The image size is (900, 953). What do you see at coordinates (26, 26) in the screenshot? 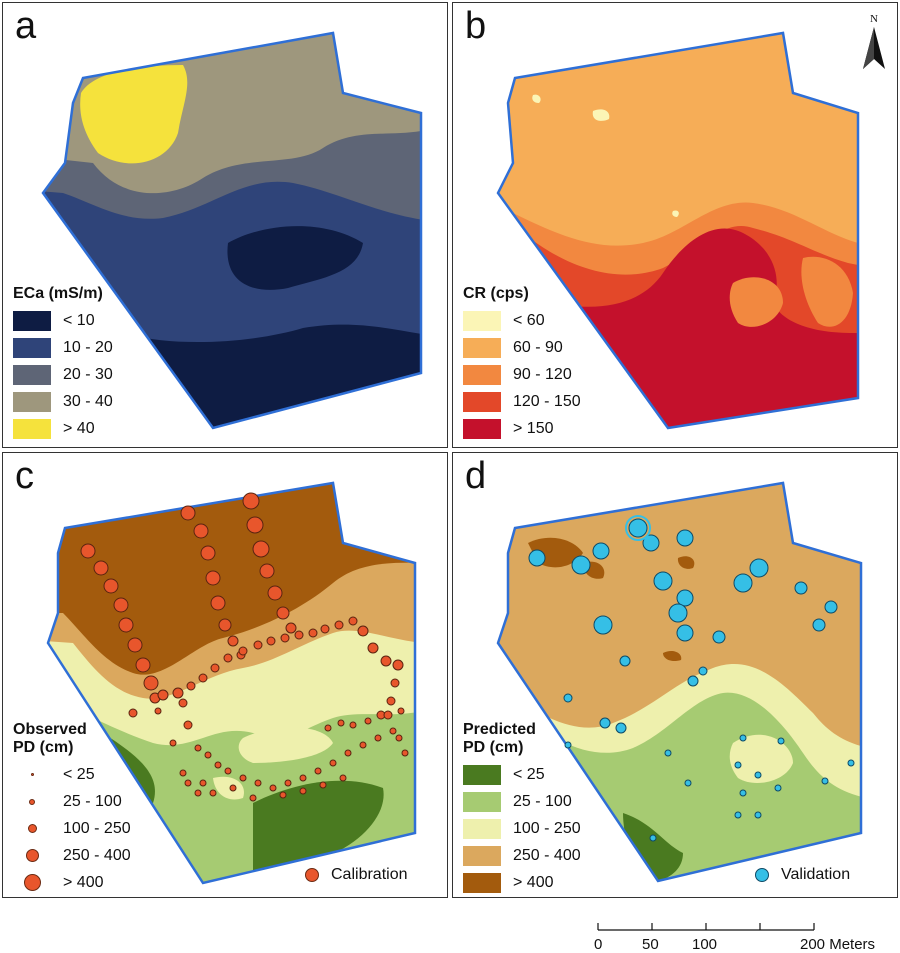
I see `panel-letter-a: a` at bounding box center [26, 26].